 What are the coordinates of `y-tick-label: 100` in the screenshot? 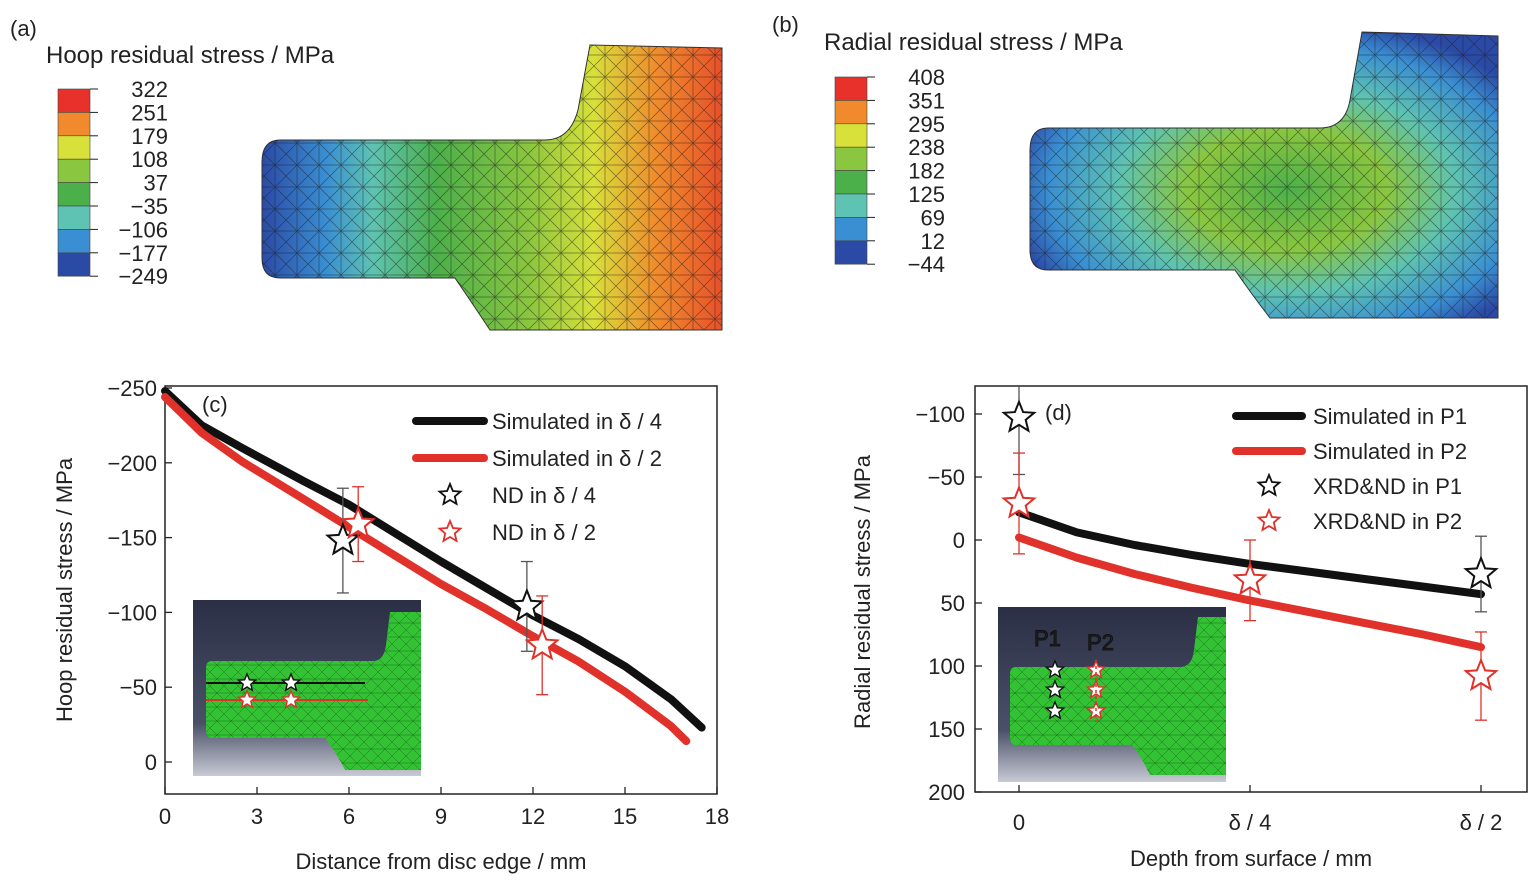 It's located at (946, 666).